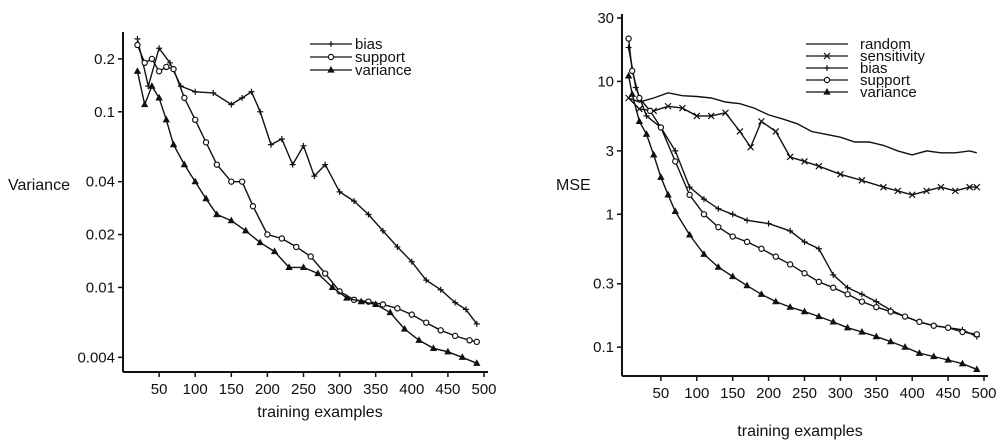 The width and height of the screenshot is (1003, 442). Describe the element at coordinates (331, 69) in the screenshot. I see `legend-marker-variance` at that location.